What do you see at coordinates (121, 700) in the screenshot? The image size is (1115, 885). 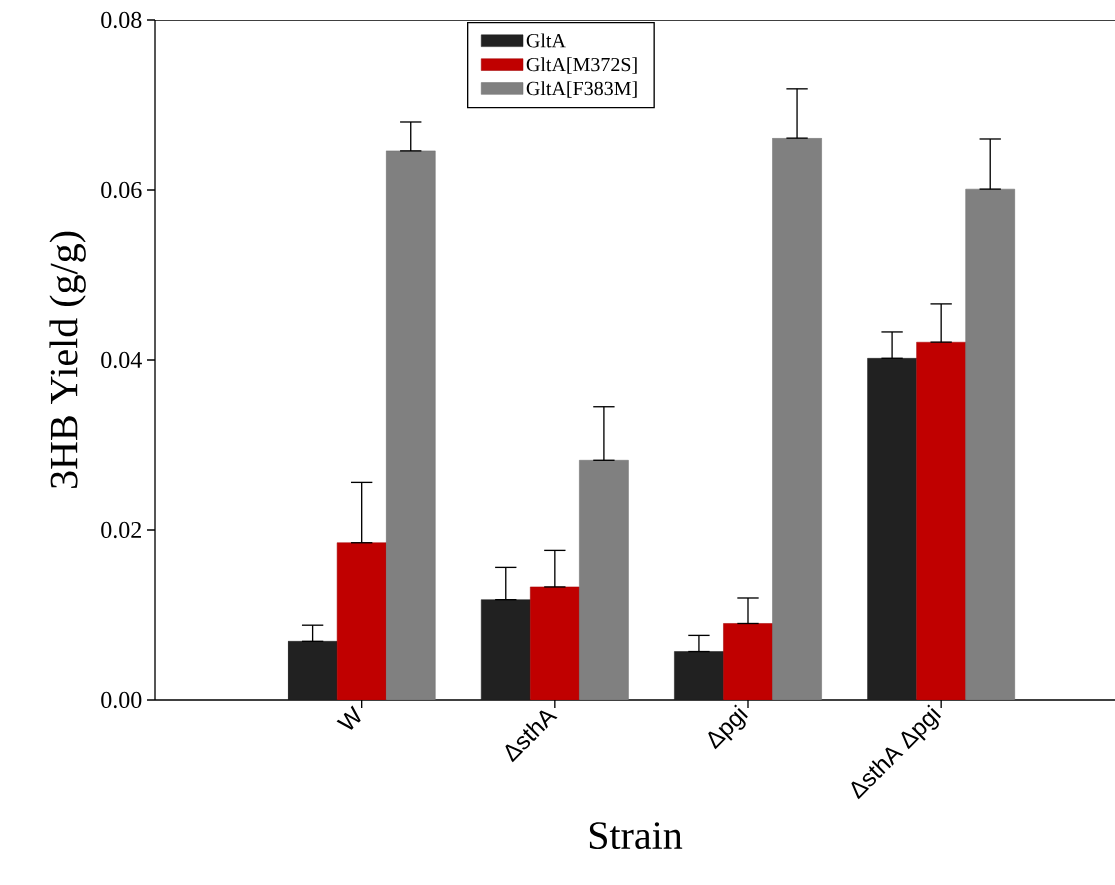 I see `y-tick-label: 0.00` at bounding box center [121, 700].